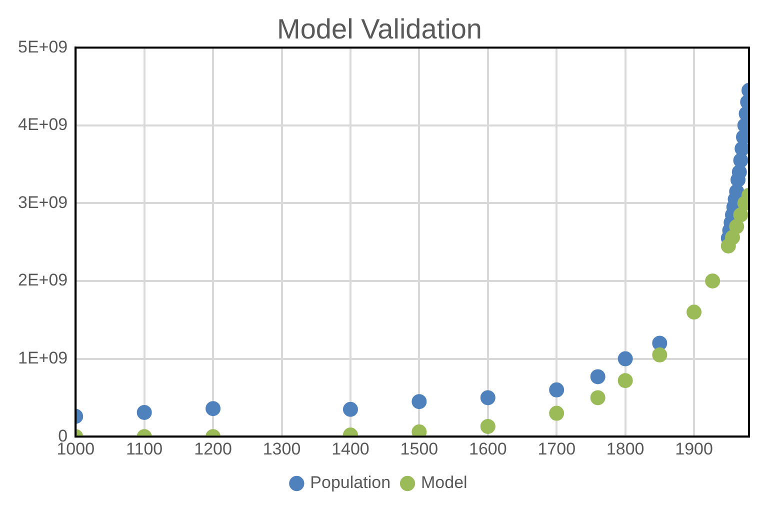 This screenshot has width=779, height=508. I want to click on legend-label: Model, so click(444, 482).